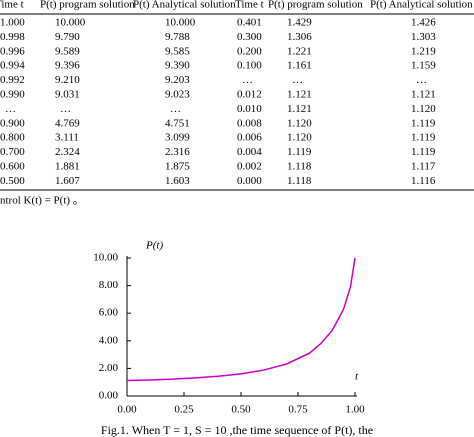 The height and width of the screenshot is (437, 474). What do you see at coordinates (241, 410) in the screenshot?
I see `x-tick-label: 0.50` at bounding box center [241, 410].